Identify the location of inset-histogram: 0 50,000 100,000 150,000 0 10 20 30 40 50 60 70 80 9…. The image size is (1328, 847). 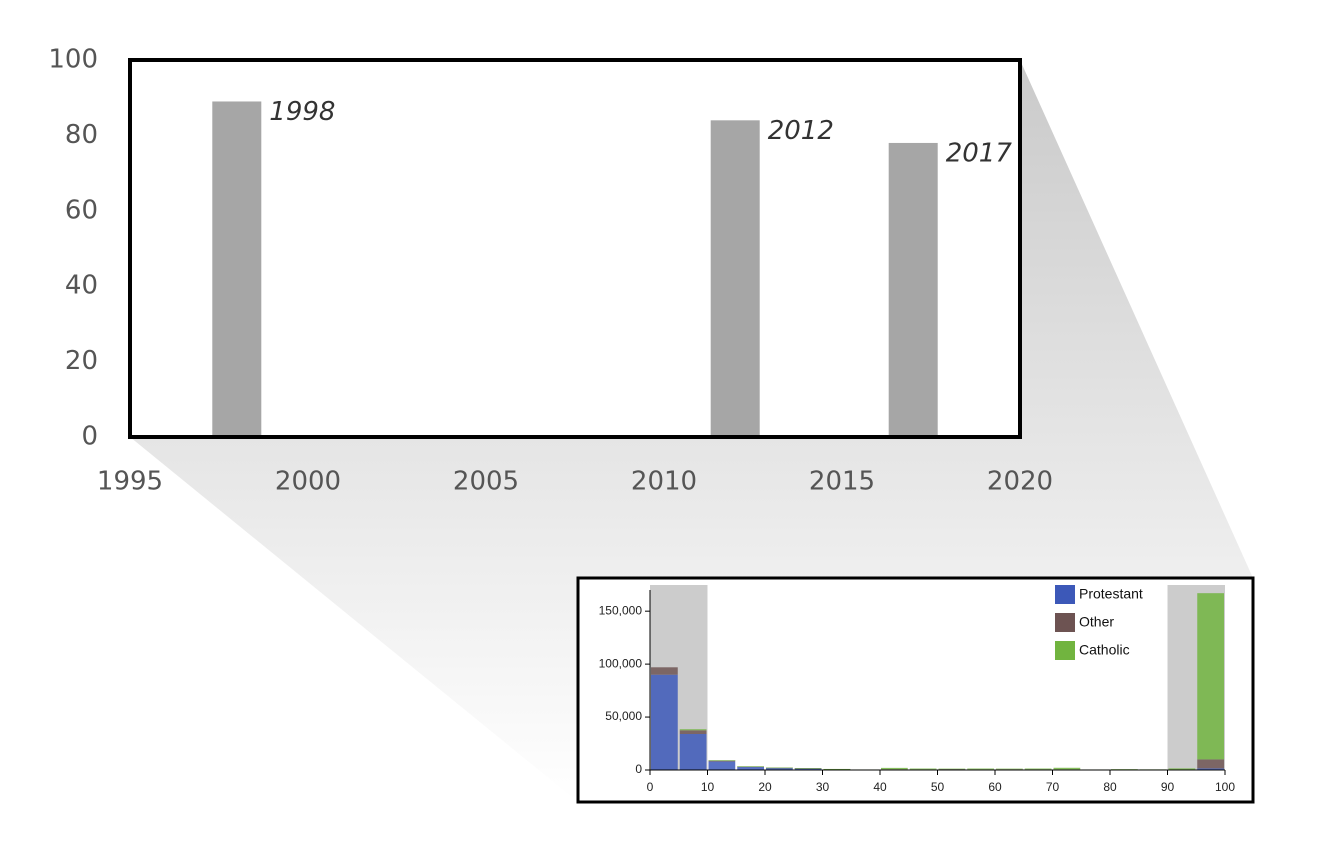
(915, 690).